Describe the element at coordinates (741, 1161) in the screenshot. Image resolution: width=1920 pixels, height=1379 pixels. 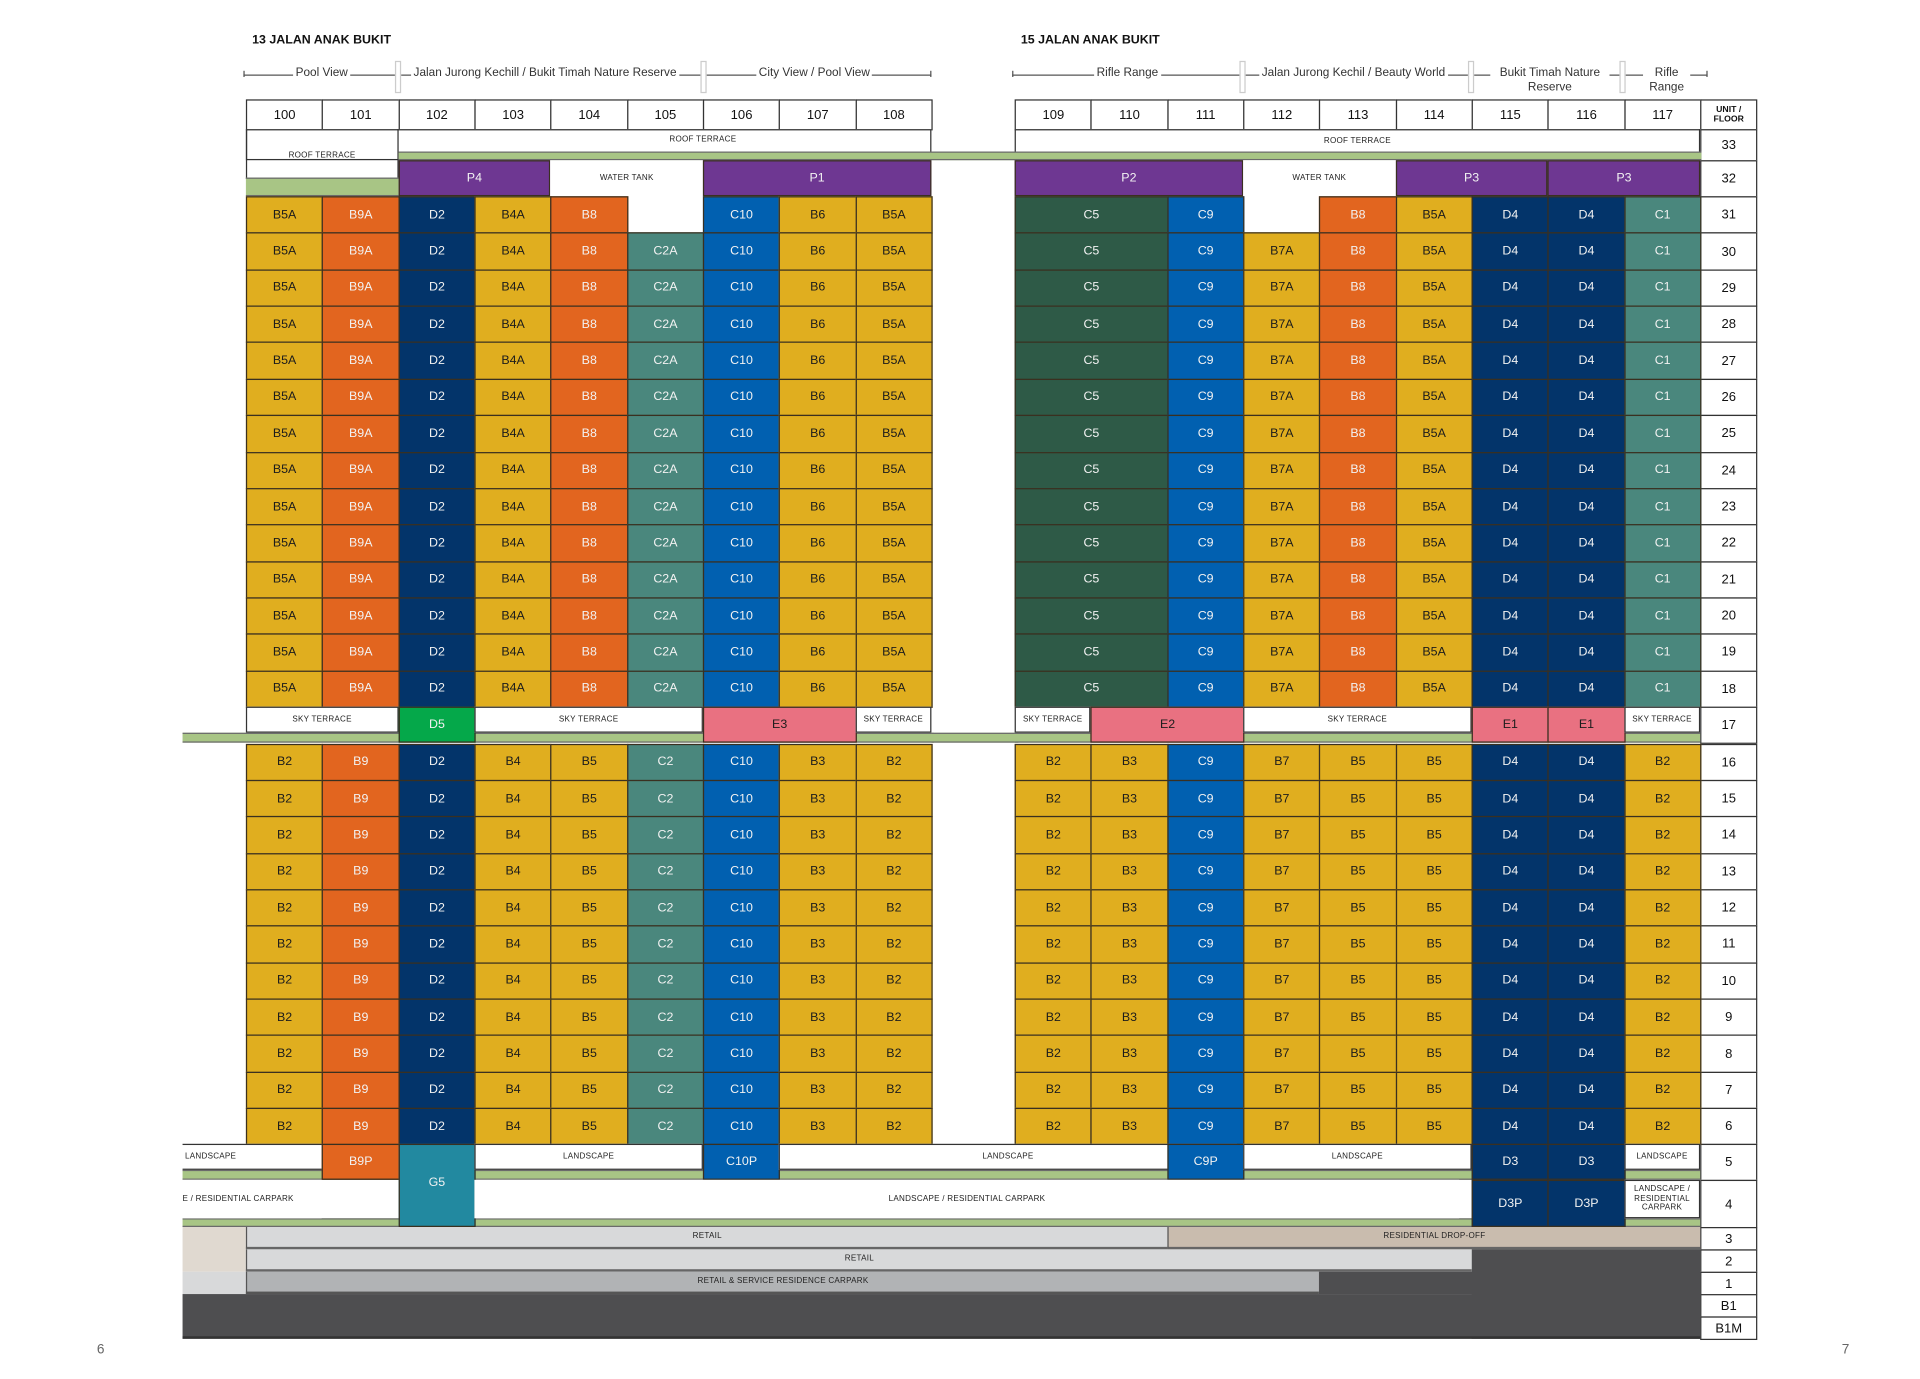
I see `unit-c10p: C10P` at that location.